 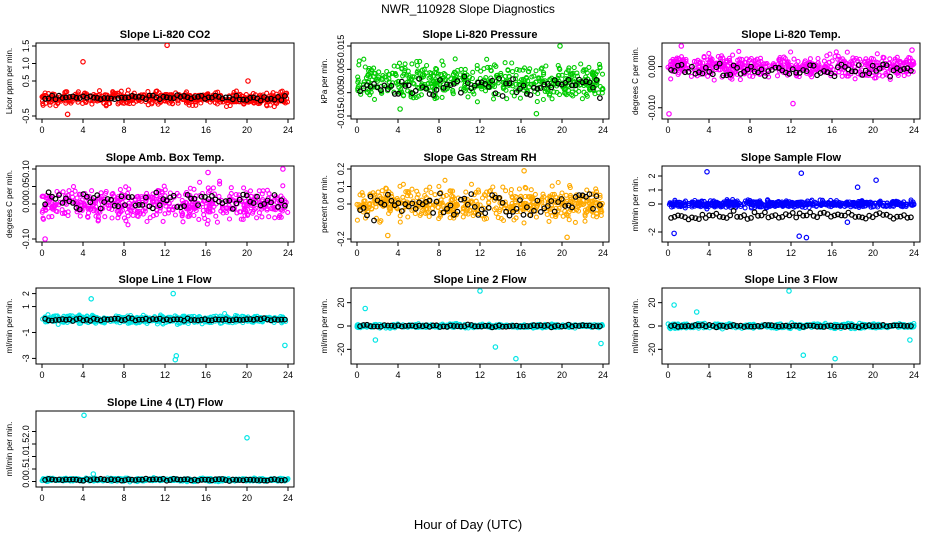 What do you see at coordinates (165, 81) in the screenshot?
I see `plot-frame` at bounding box center [165, 81].